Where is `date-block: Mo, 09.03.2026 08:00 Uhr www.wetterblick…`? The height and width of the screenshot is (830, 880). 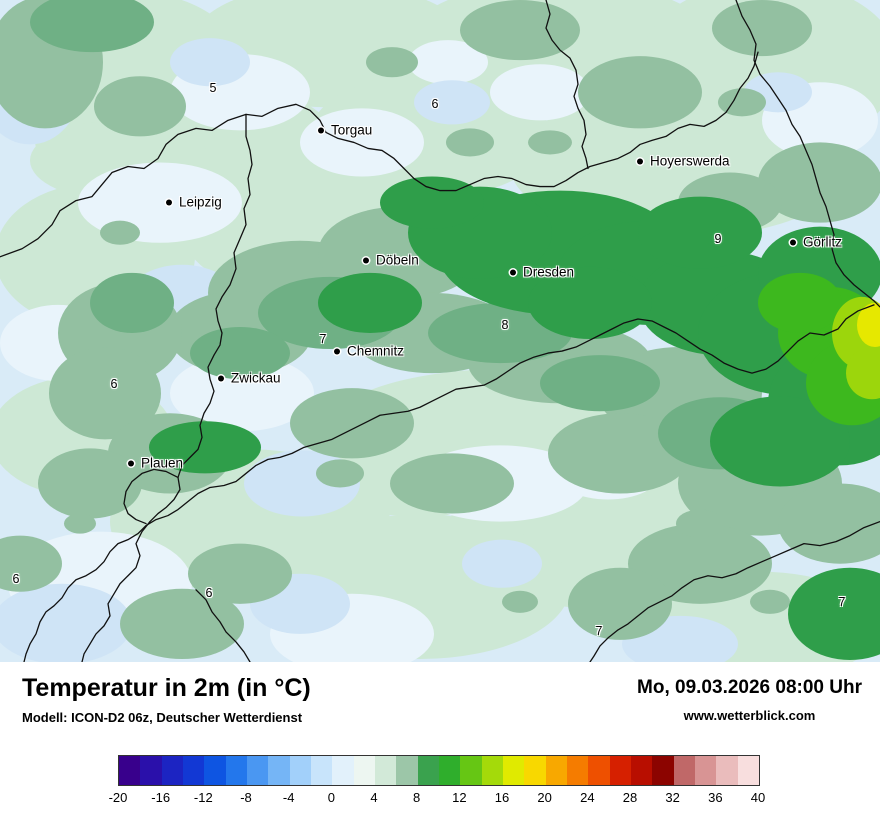 date-block: Mo, 09.03.2026 08:00 Uhr www.wetterblick… is located at coordinates (749, 698).